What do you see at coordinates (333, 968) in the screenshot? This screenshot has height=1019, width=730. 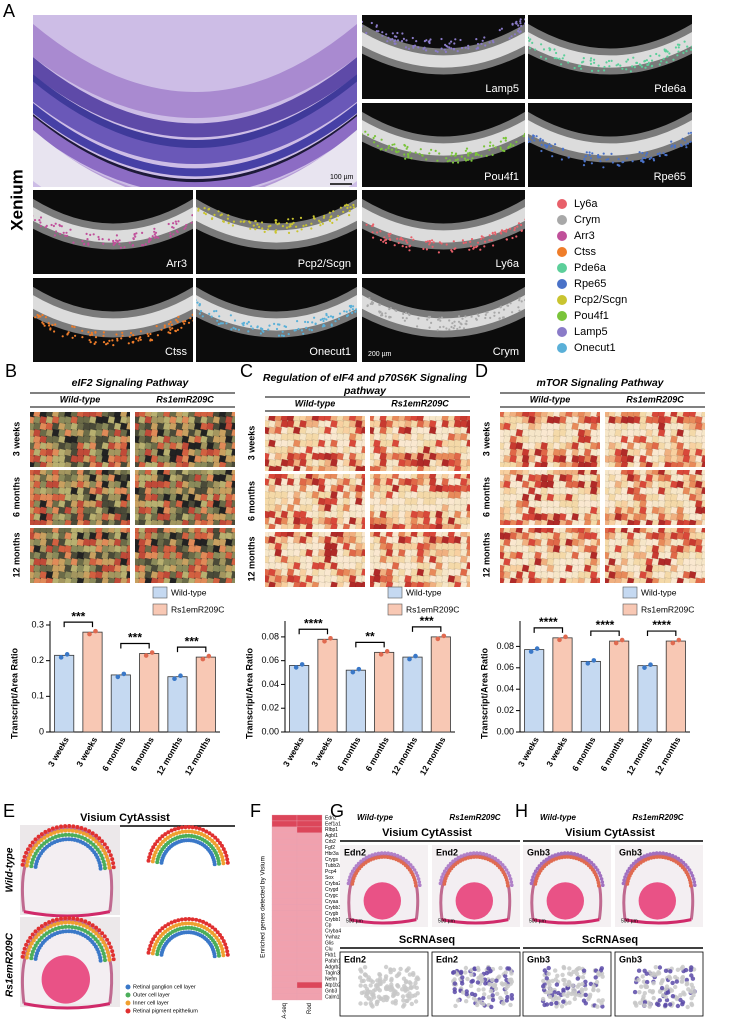 I see `row-label: Adgrb3` at bounding box center [333, 968].